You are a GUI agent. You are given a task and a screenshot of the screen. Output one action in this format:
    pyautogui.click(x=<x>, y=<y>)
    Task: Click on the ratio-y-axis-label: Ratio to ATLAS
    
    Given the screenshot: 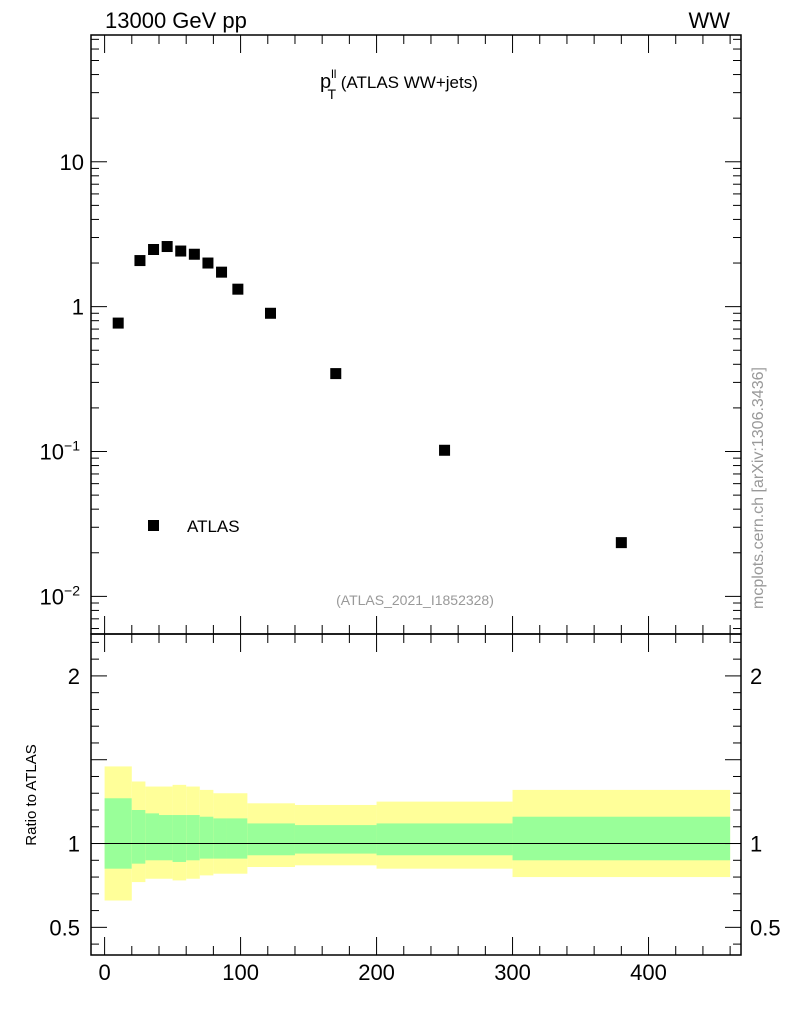 What is the action you would take?
    pyautogui.click(x=31, y=794)
    